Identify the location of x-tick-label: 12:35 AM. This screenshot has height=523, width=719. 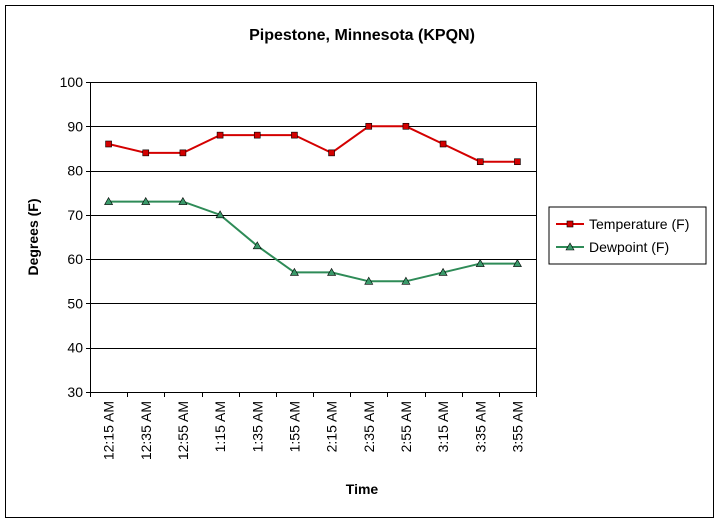
(146, 430).